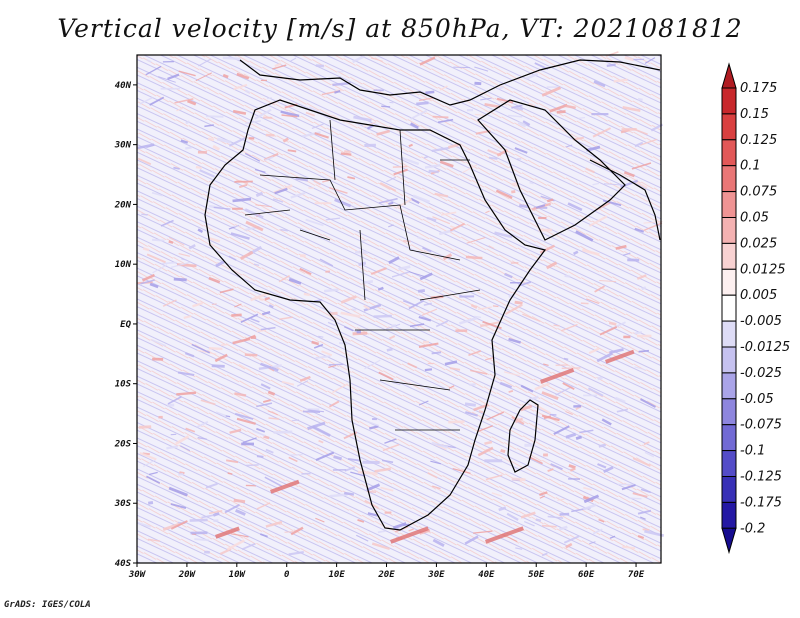  I want to click on y-tick-label: 30N, so click(123, 146).